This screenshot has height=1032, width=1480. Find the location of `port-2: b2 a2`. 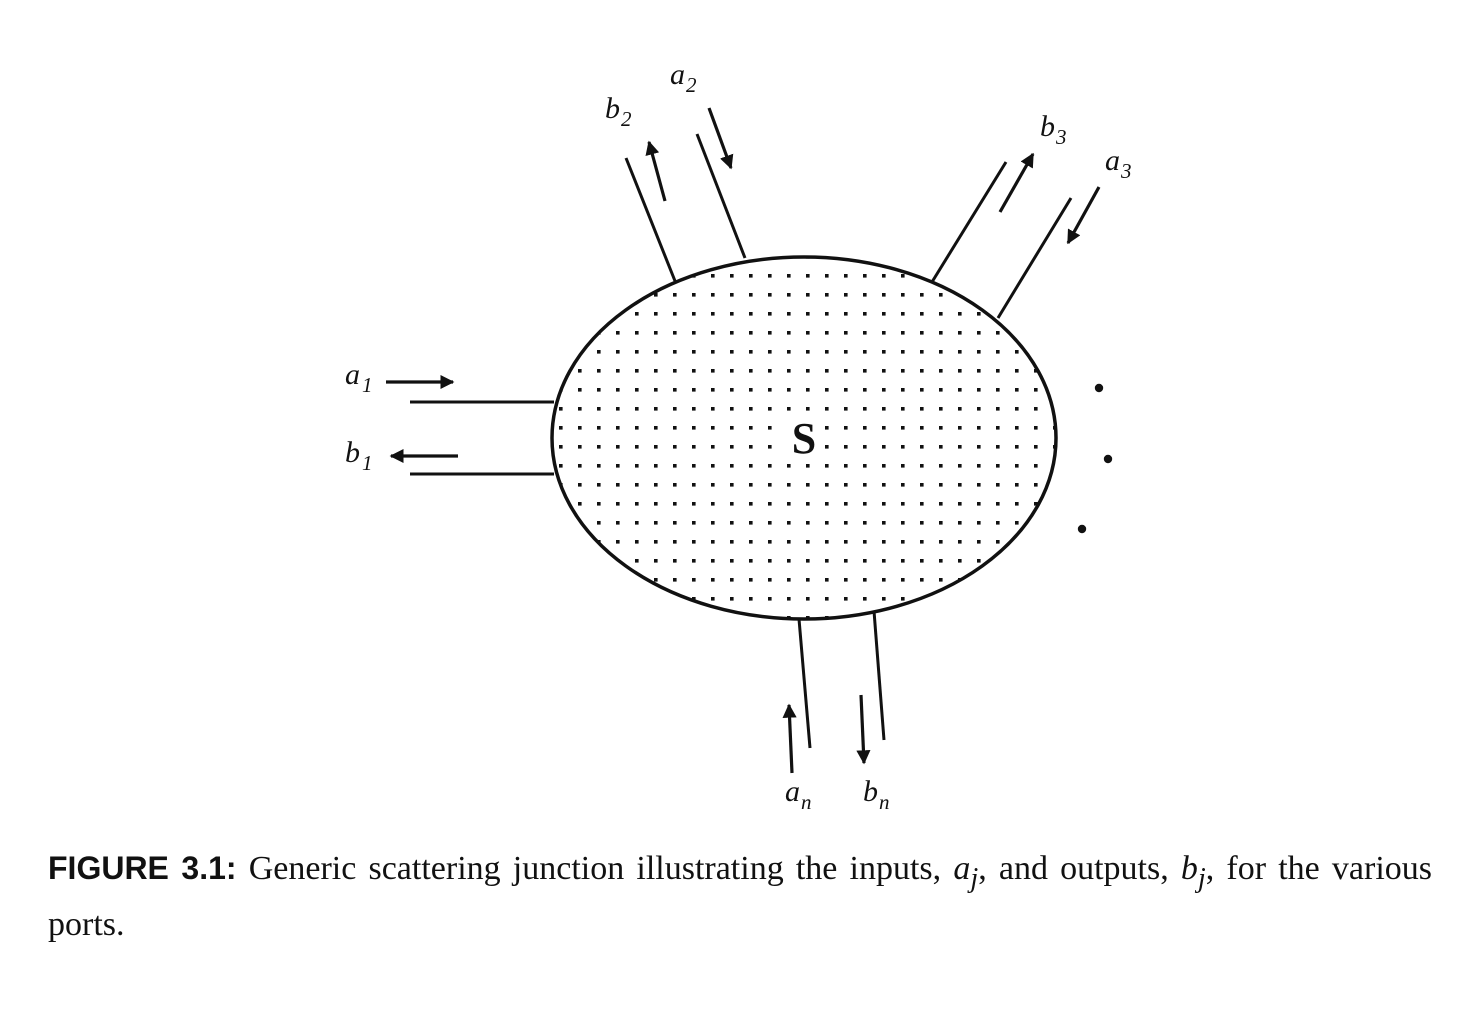

port-2: b2 a2 is located at coordinates (676, 170).